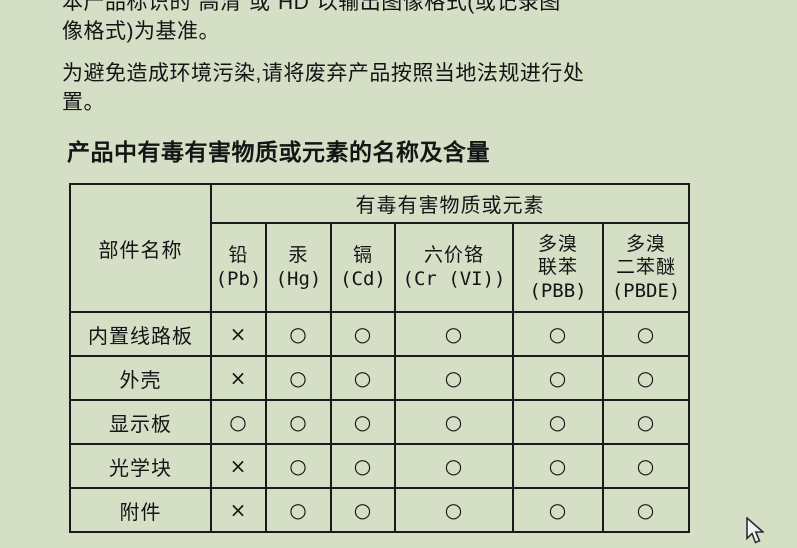 This screenshot has height=548, width=797. Describe the element at coordinates (140, 248) in the screenshot. I see `column-header-part-name: 部件名称` at that location.